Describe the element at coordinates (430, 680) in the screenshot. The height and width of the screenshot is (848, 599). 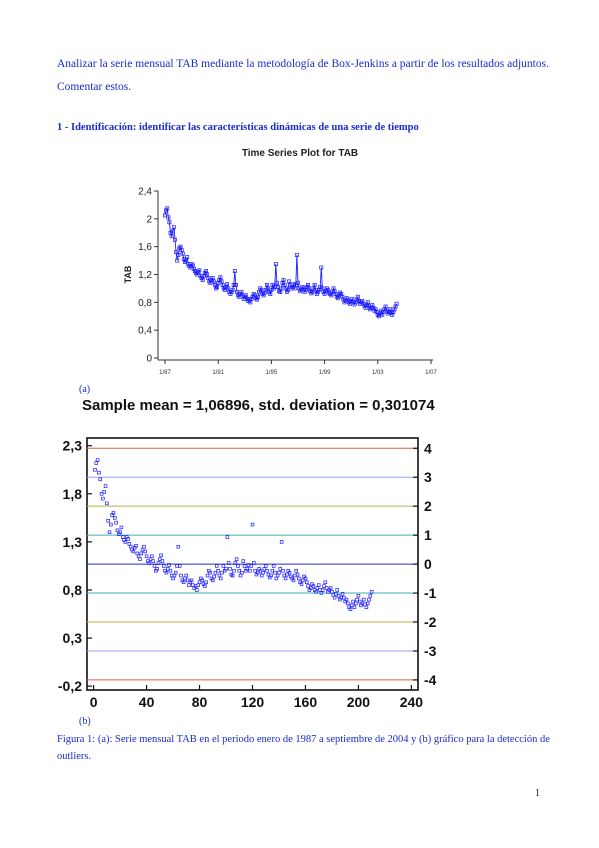
I see `y-right-tick-label: -4` at that location.